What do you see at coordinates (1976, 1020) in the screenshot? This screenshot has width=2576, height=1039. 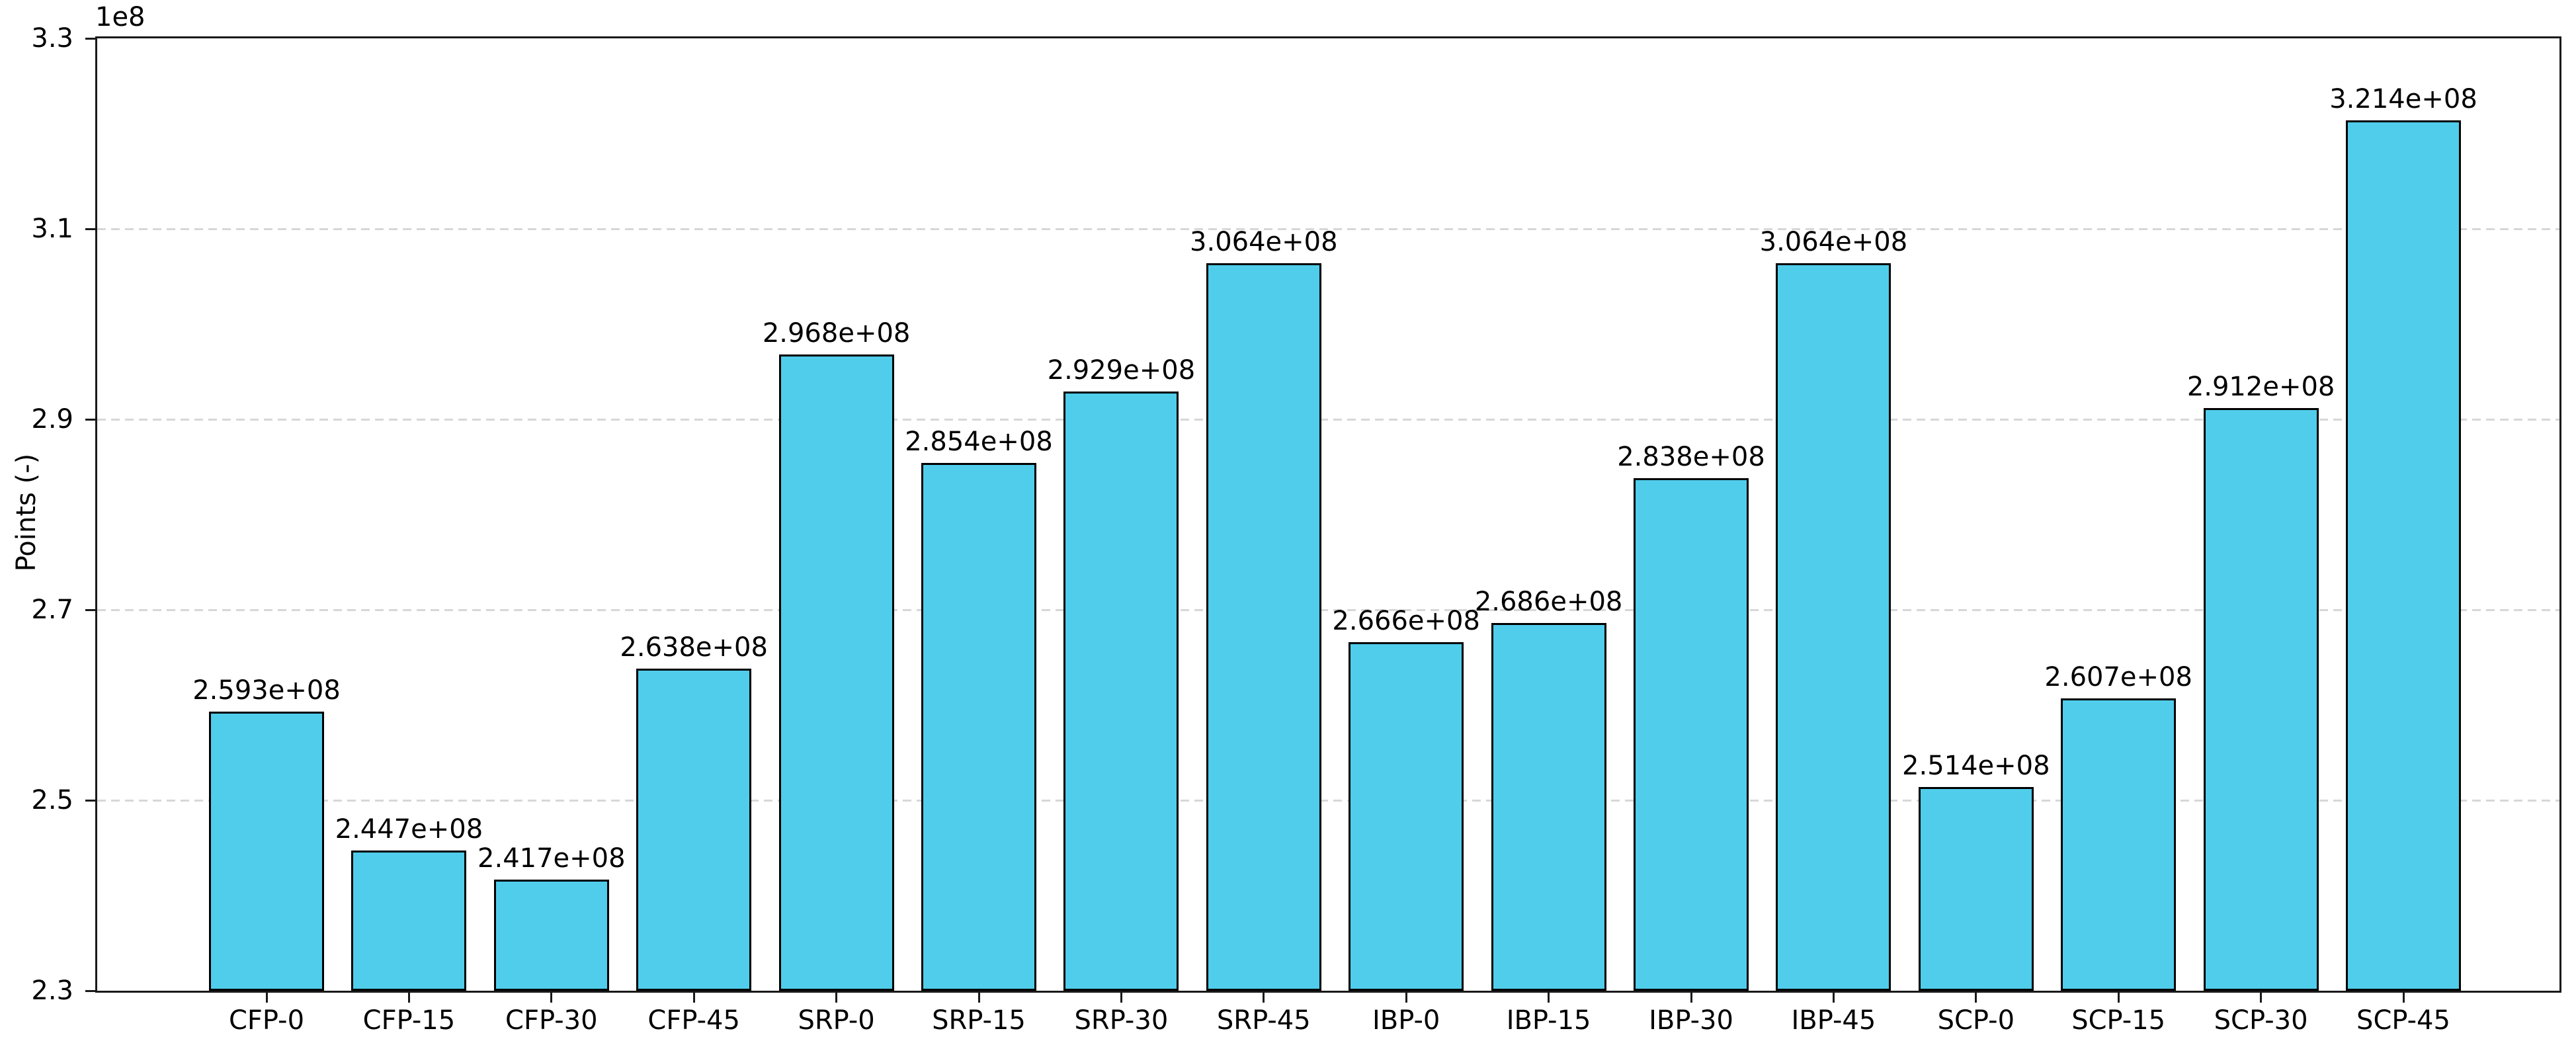 I see `x-tick-label: SCP-0` at bounding box center [1976, 1020].